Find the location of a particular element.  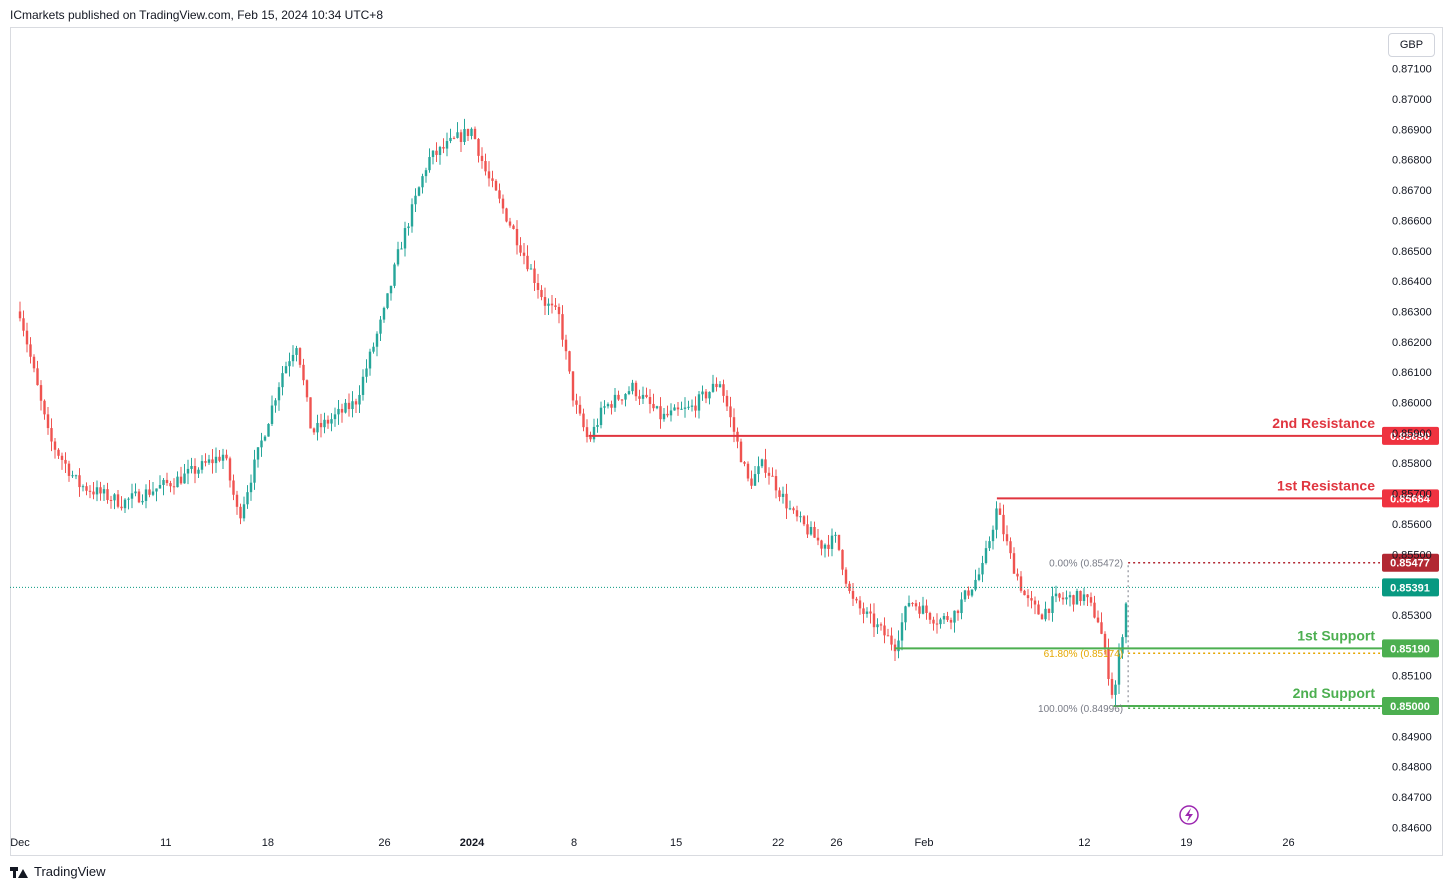

tradingview-brand: TradingView is located at coordinates (70, 871).